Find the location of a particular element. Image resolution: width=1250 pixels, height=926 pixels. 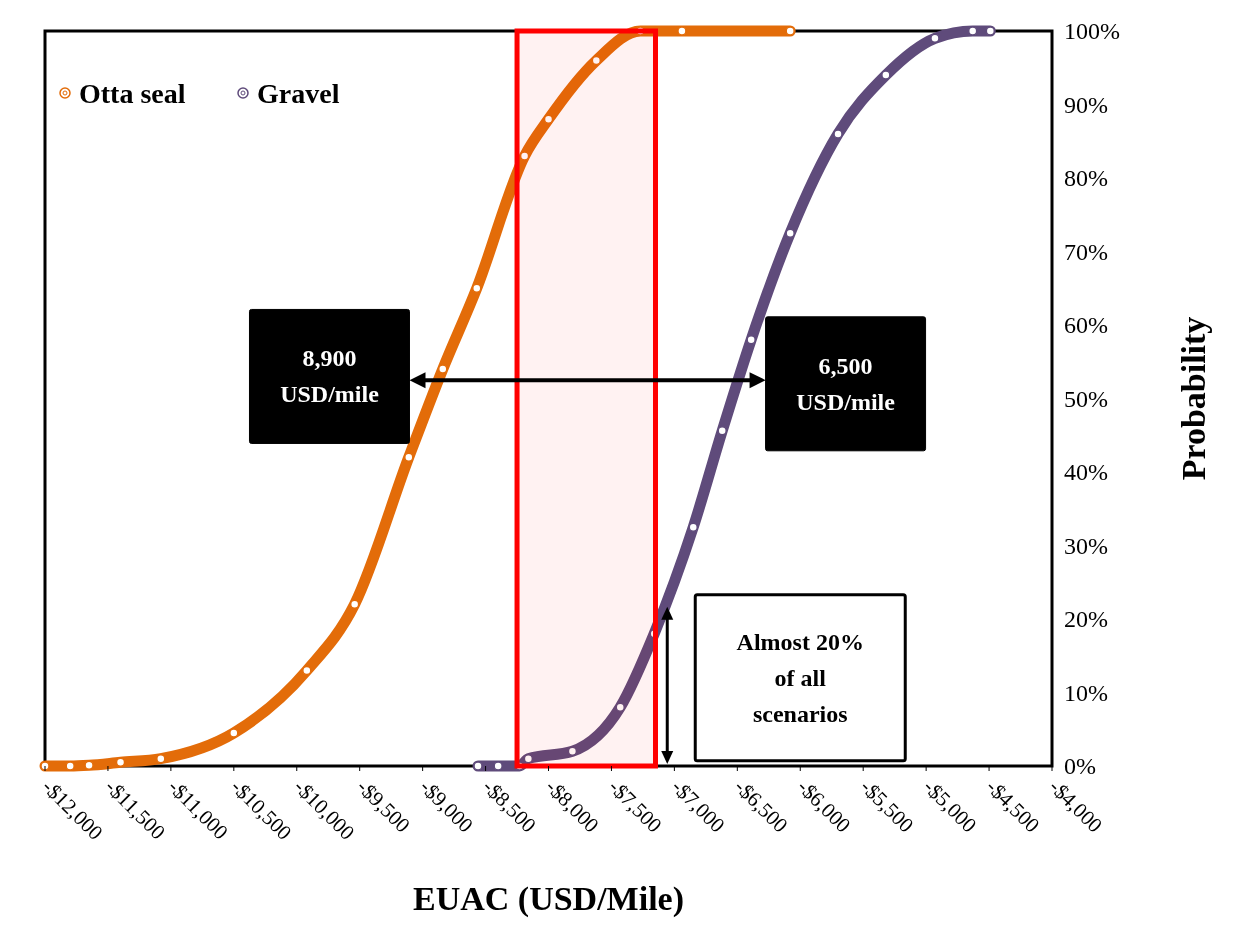

y-tick-label: 100% is located at coordinates (1092, 31).